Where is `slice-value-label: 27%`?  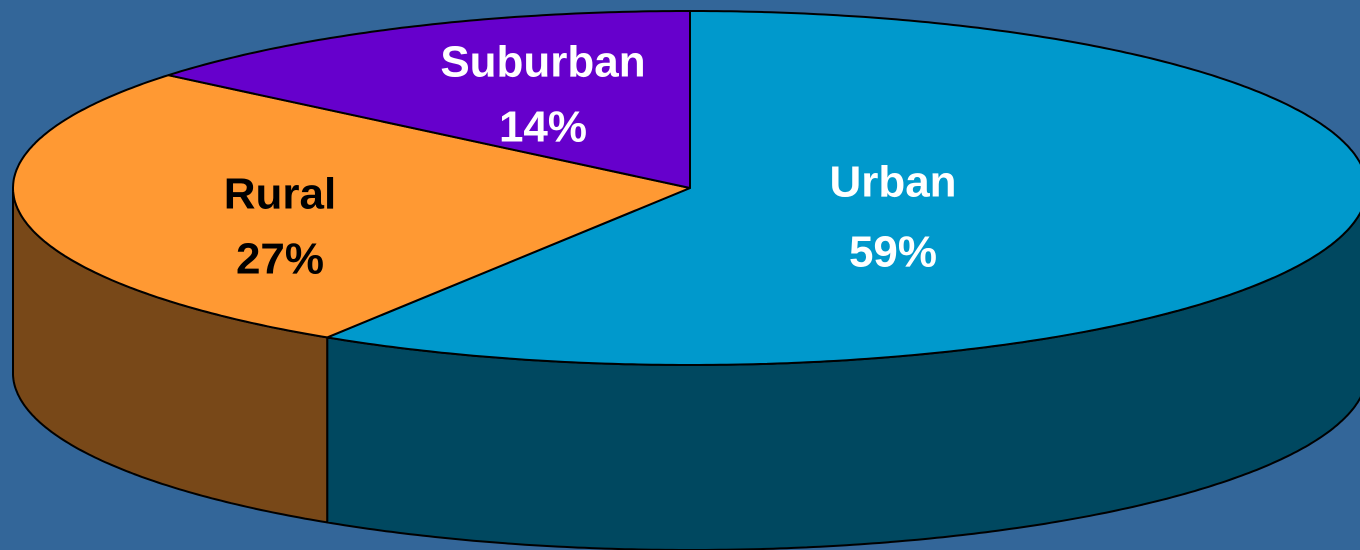 slice-value-label: 27% is located at coordinates (280, 259).